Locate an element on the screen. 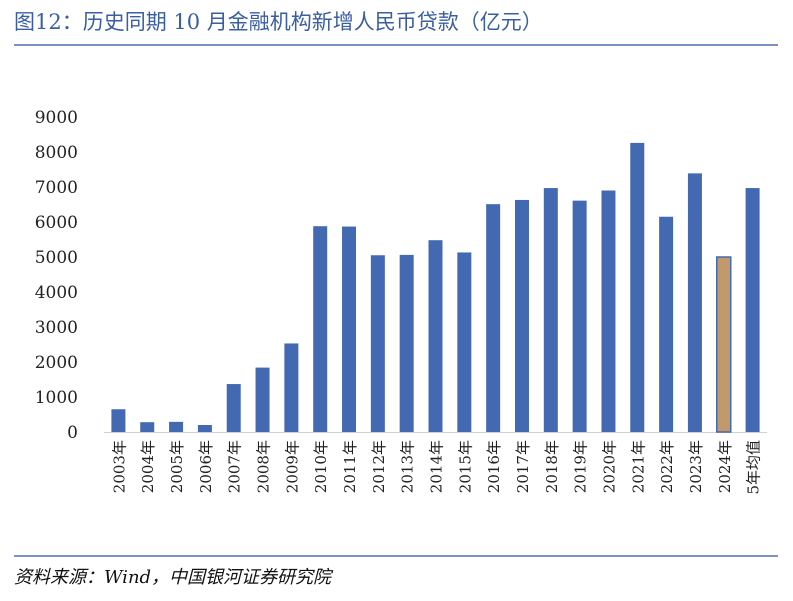 The width and height of the screenshot is (793, 601). y-tick-label: 5000 is located at coordinates (56, 258).